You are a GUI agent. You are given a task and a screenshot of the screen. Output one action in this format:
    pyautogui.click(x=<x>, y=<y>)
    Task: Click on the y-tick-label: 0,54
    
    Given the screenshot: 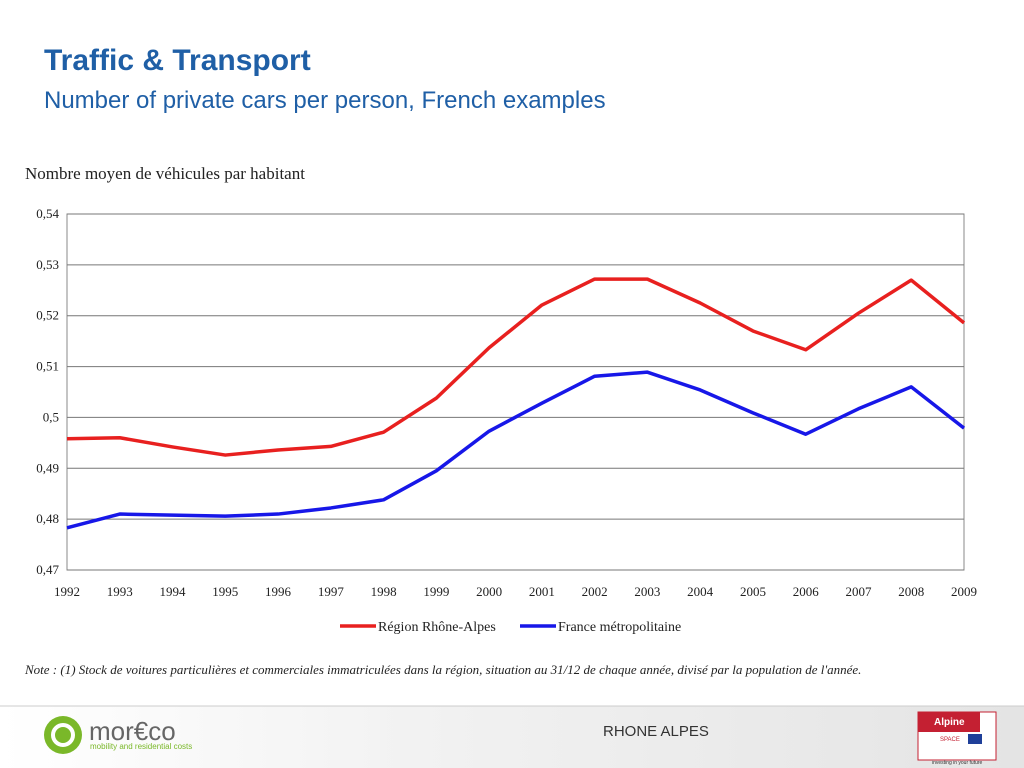 What is the action you would take?
    pyautogui.click(x=47, y=213)
    